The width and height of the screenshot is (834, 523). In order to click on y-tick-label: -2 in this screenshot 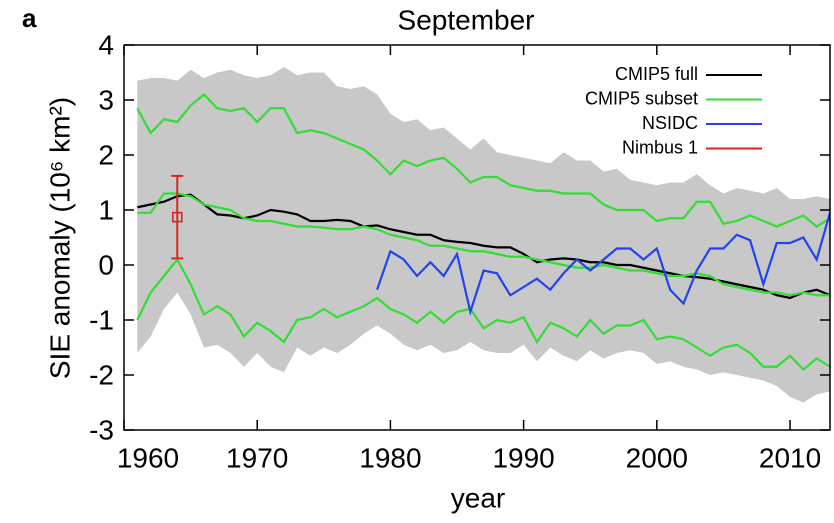, I will do `click(101, 374)`.